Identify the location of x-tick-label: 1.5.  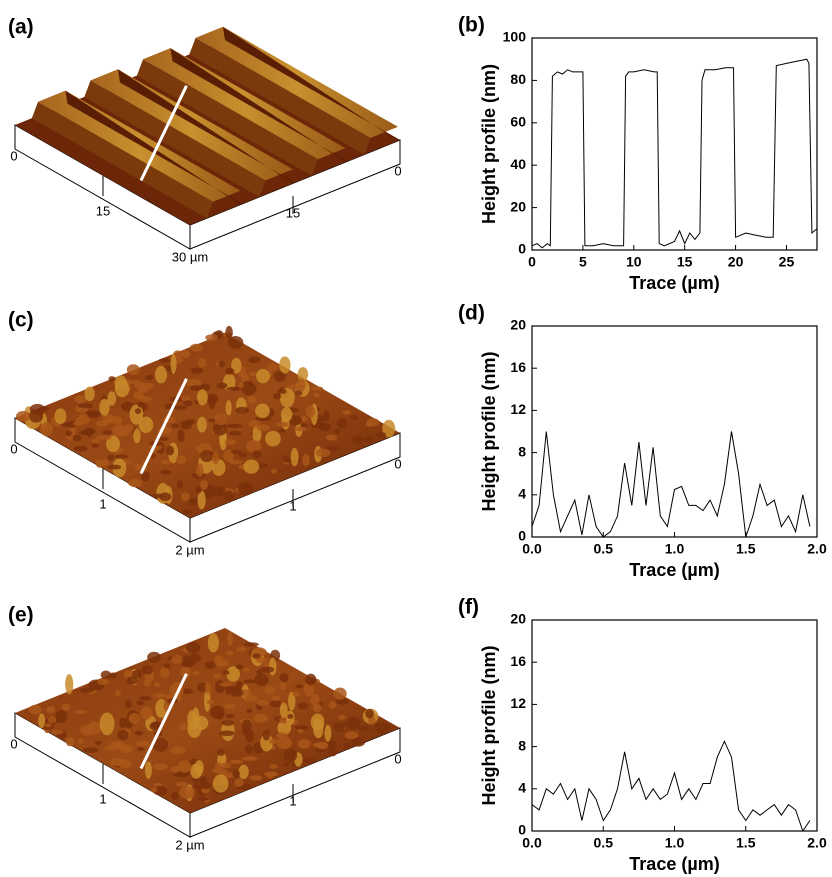
(746, 843).